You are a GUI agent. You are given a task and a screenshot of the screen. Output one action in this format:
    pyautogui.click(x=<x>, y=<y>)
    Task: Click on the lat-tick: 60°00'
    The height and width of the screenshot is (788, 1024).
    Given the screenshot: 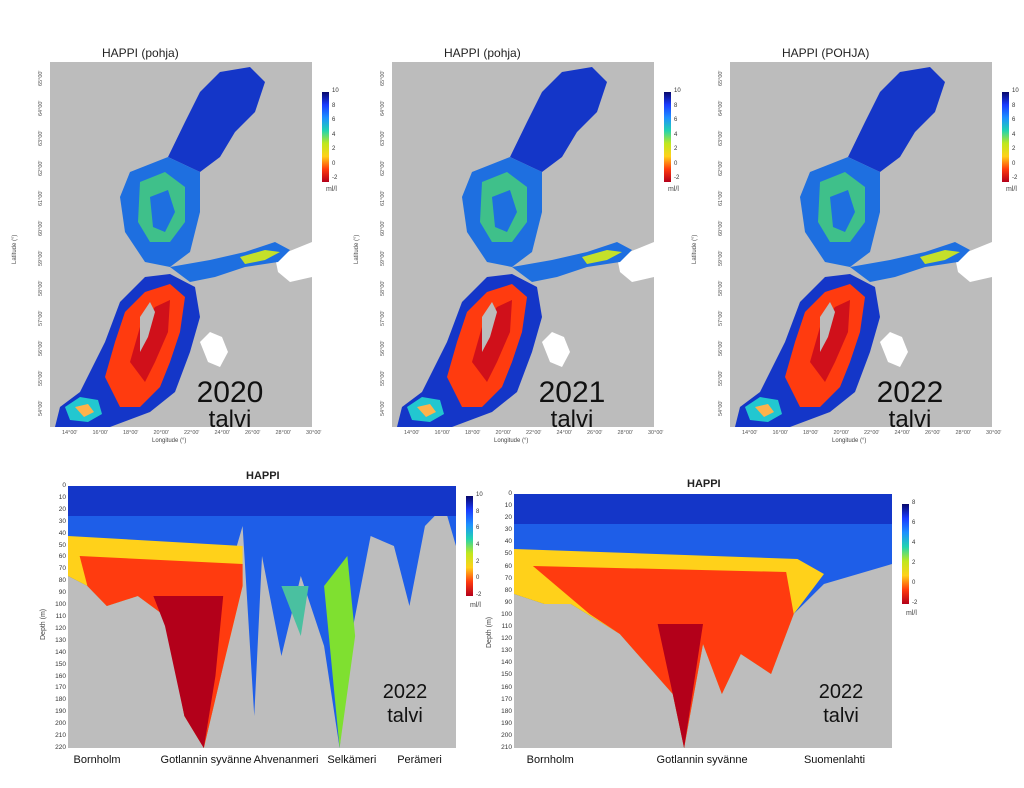 What is the action you would take?
    pyautogui.click(x=41, y=228)
    